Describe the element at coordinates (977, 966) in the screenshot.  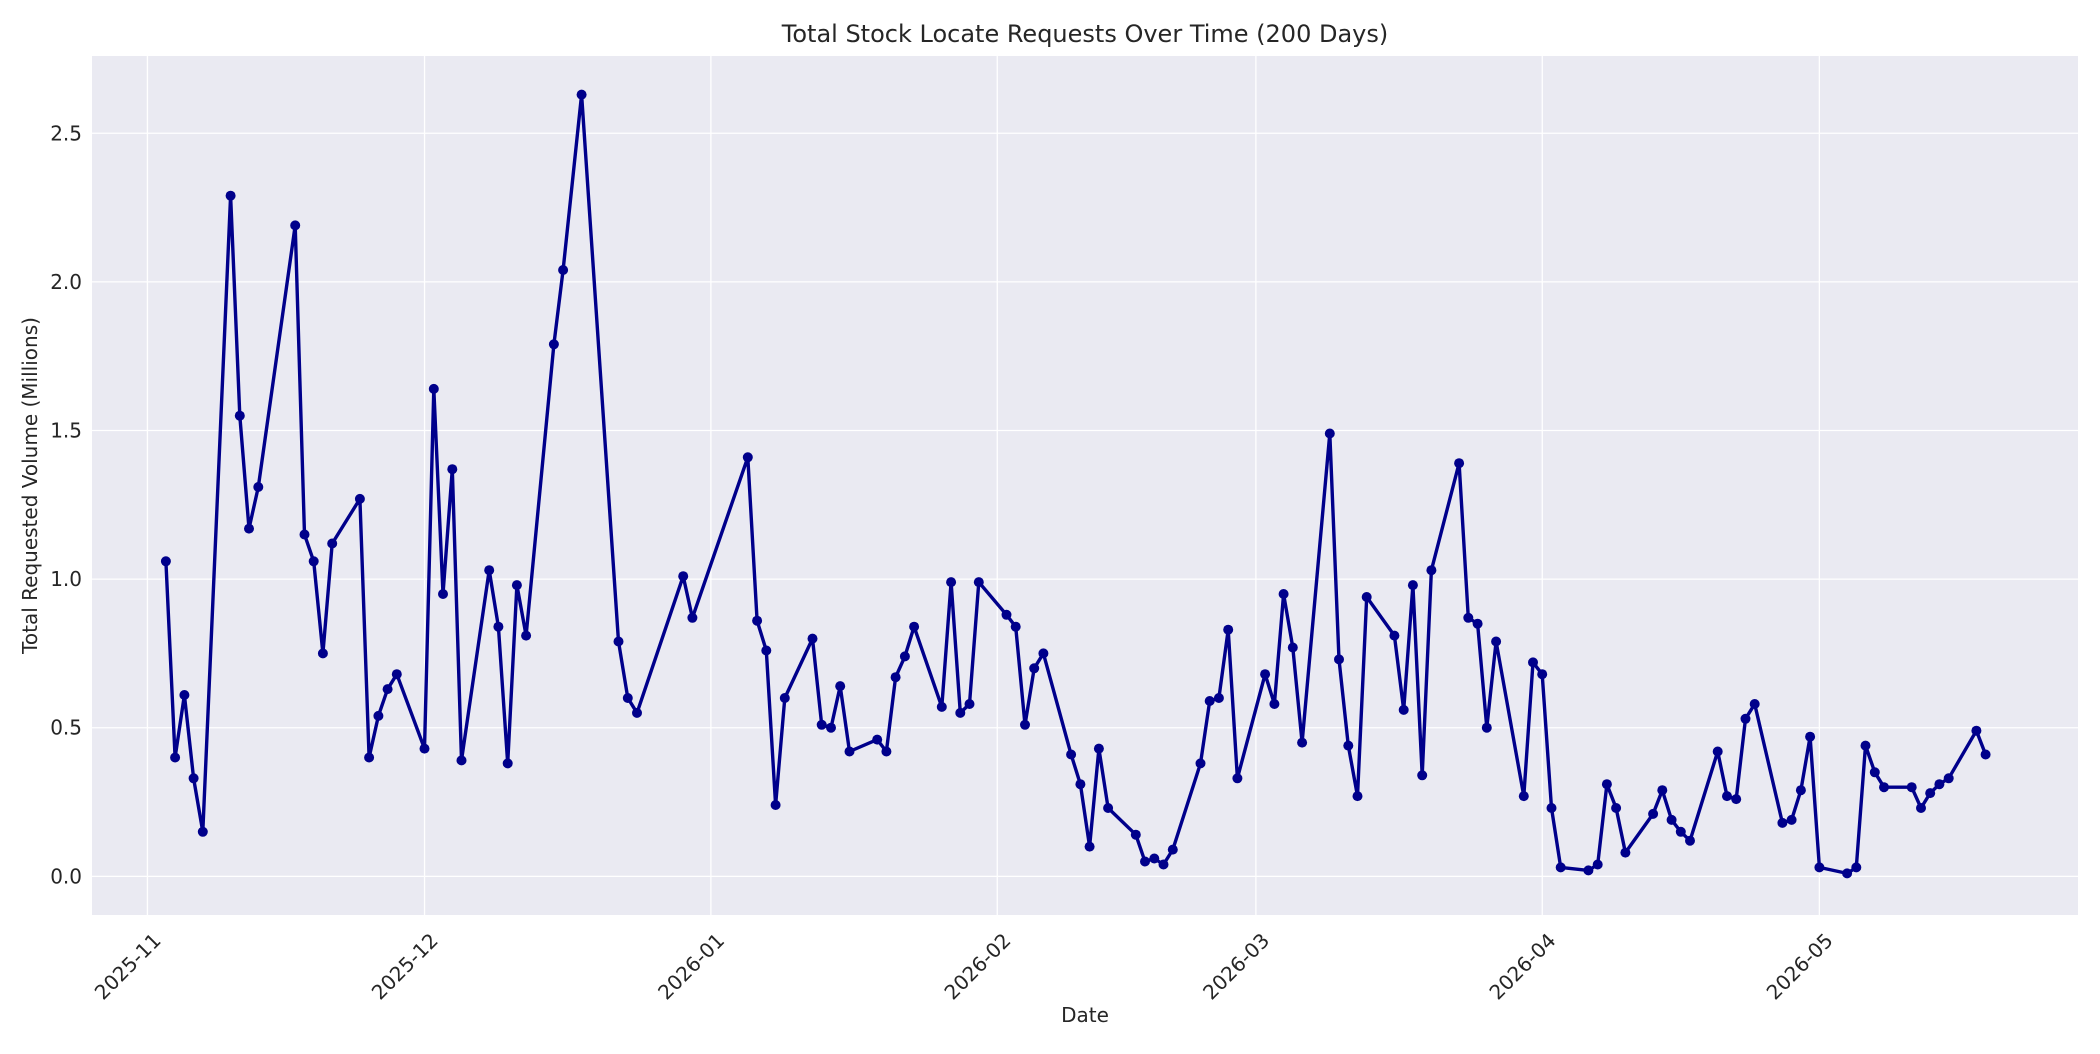
I see `x-tick-label: 2026-02` at that location.